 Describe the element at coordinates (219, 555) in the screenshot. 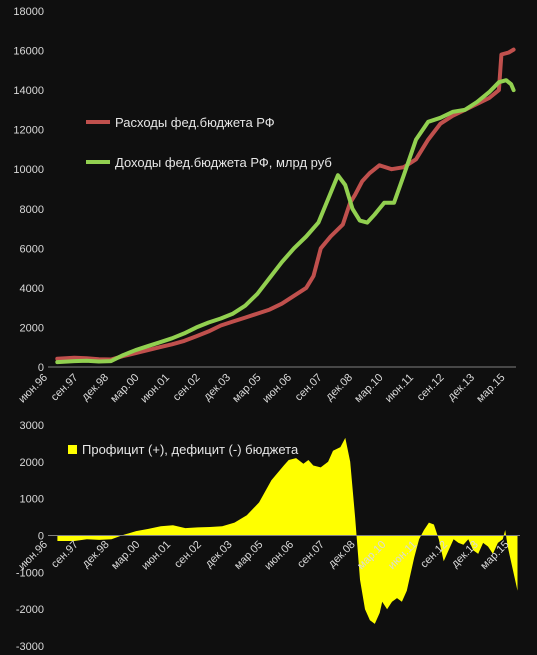

I see `c2-x-tick-label: дек.03` at that location.